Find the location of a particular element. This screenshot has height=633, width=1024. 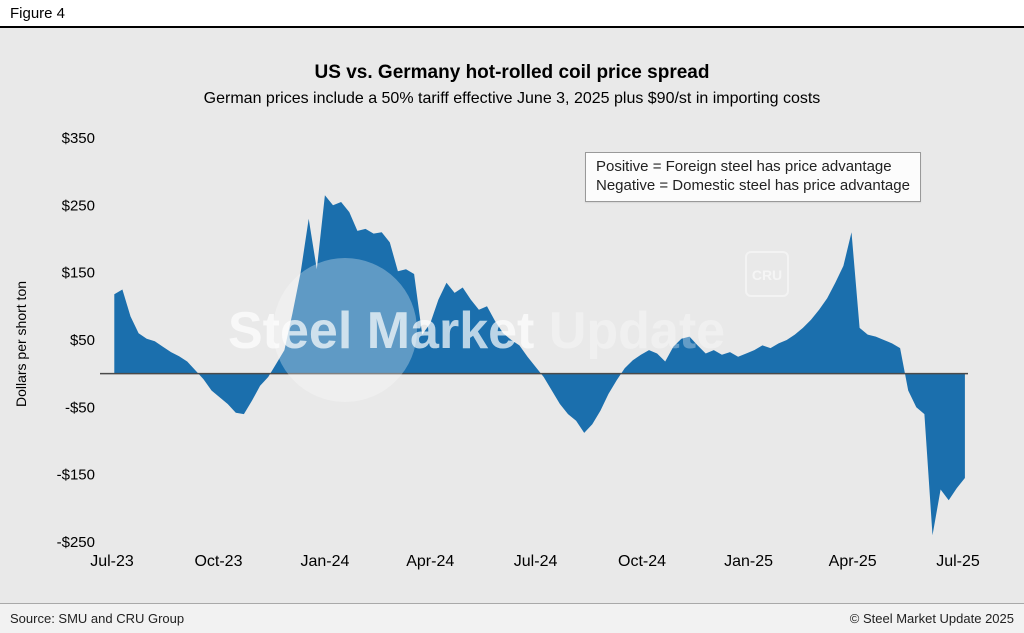

y-tick-label: $50 is located at coordinates (82, 340).